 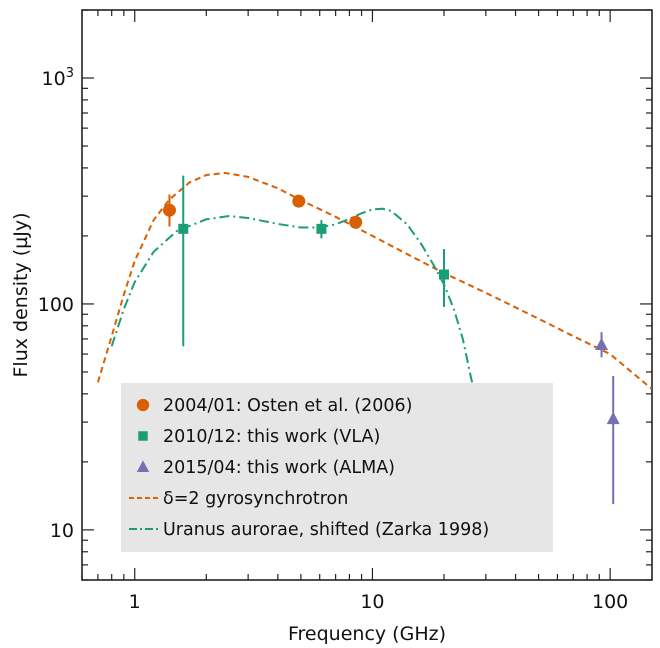 What do you see at coordinates (70, 73) in the screenshot?
I see `y-tick-label-exponent: 3` at bounding box center [70, 73].